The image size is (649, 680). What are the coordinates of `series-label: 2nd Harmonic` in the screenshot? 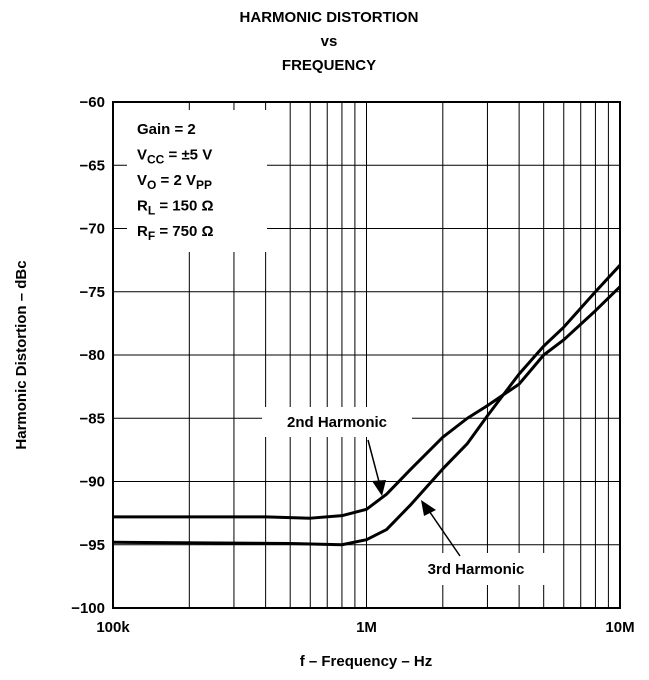 It's located at (337, 422).